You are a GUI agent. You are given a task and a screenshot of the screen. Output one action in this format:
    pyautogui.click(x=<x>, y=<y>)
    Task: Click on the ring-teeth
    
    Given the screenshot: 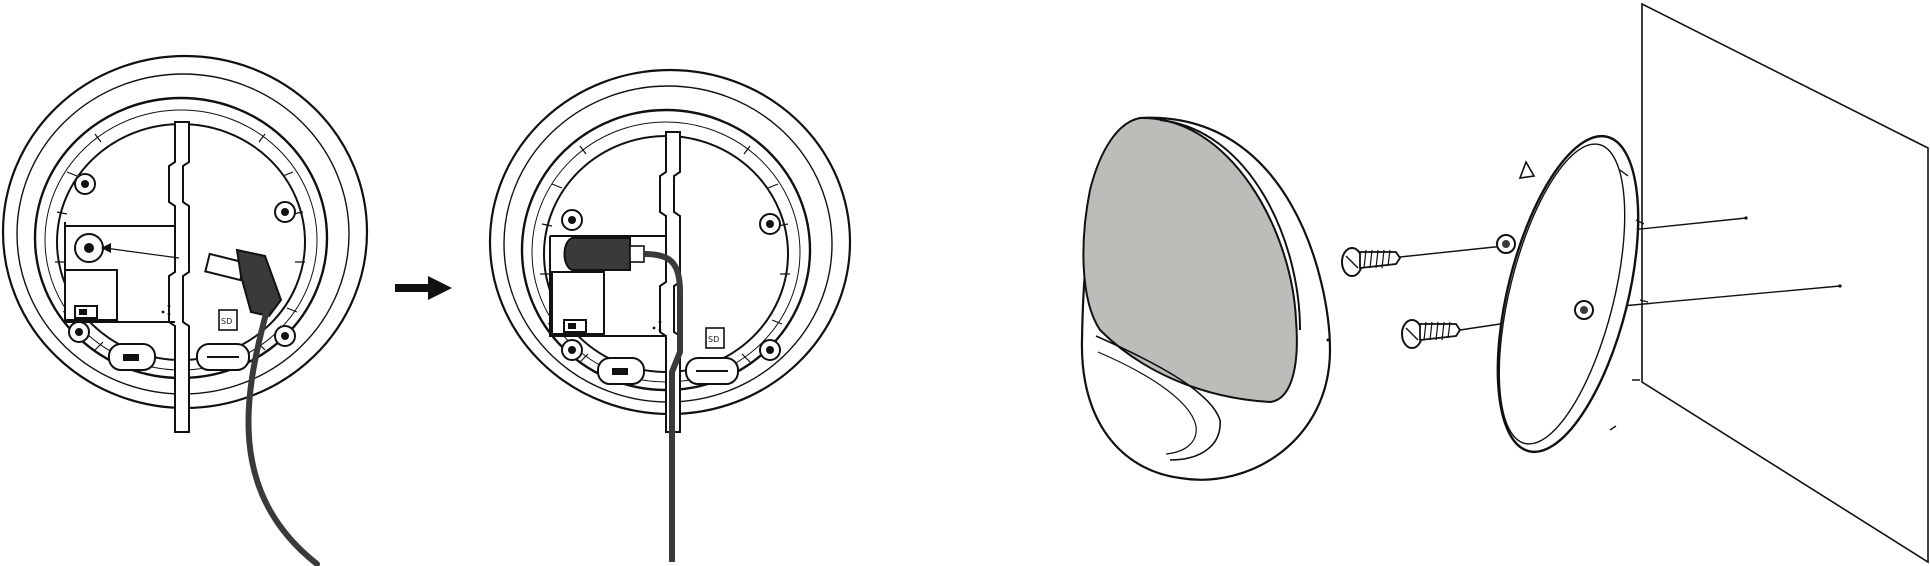 What is the action you would take?
    pyautogui.click(x=665, y=254)
    